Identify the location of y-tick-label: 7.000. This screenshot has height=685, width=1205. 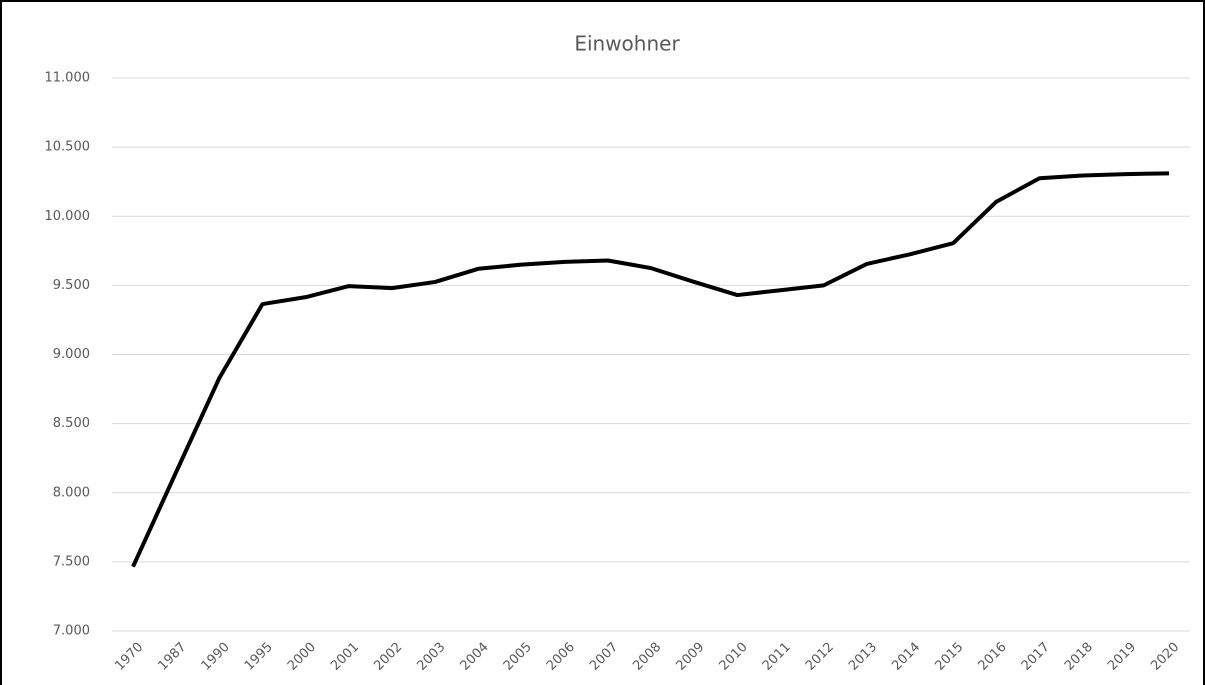
(71, 631).